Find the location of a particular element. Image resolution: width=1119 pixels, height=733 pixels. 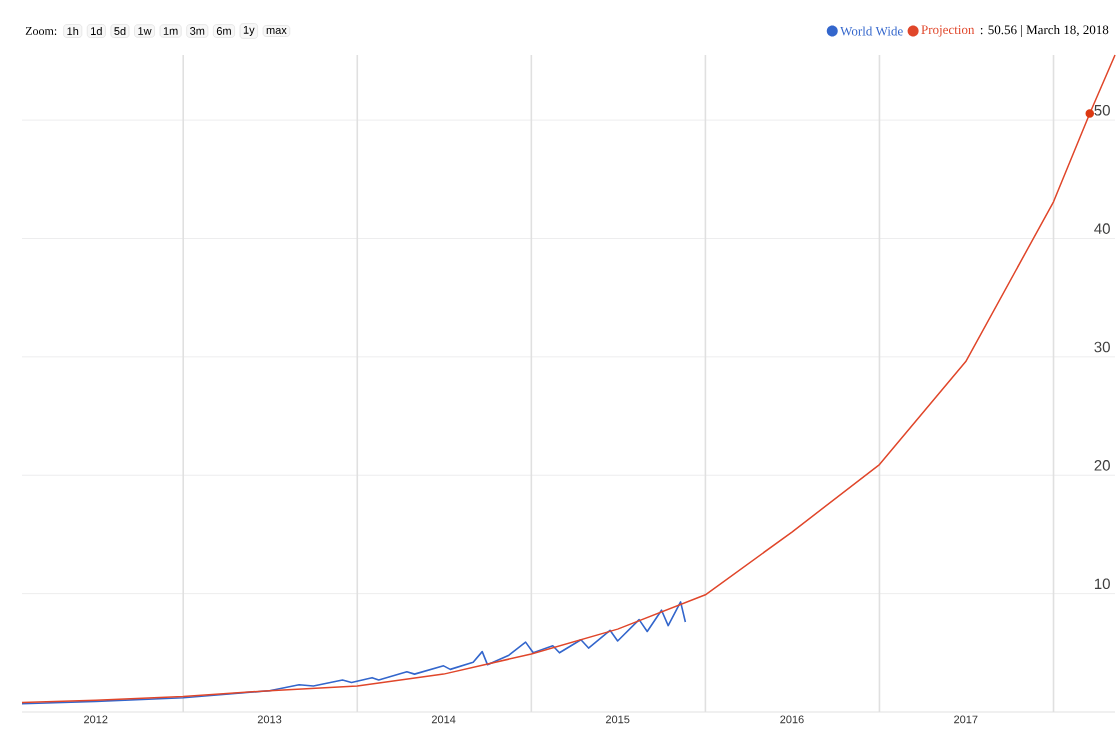

y-tick-label: 30 is located at coordinates (1102, 347).